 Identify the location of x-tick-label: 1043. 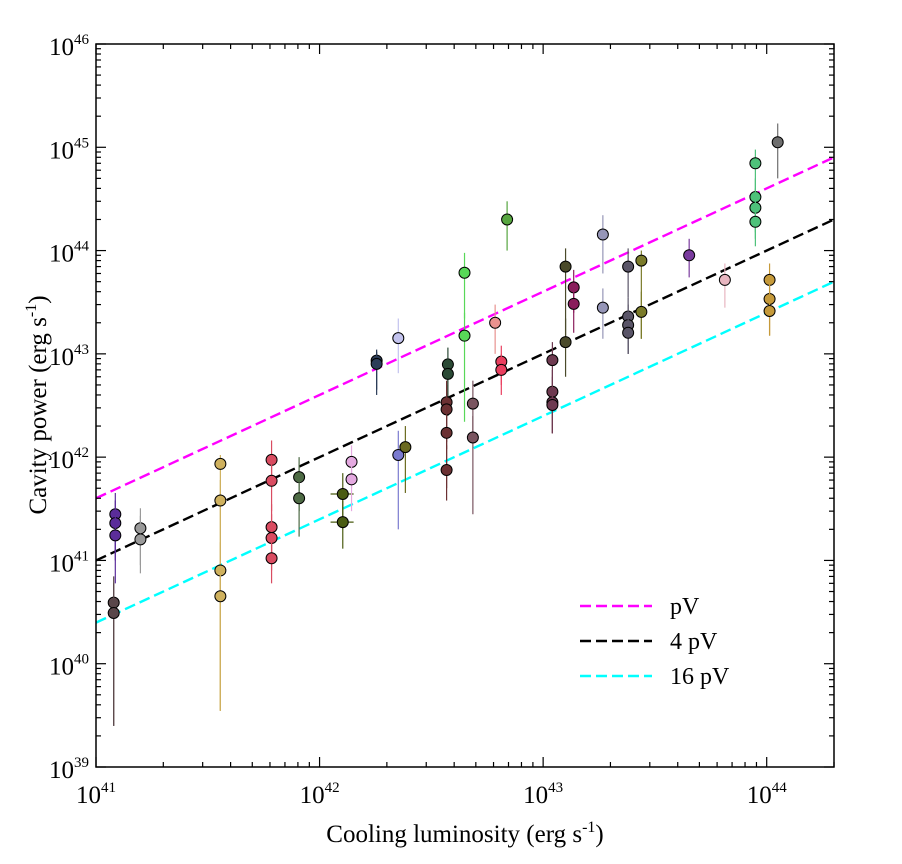
(543, 794).